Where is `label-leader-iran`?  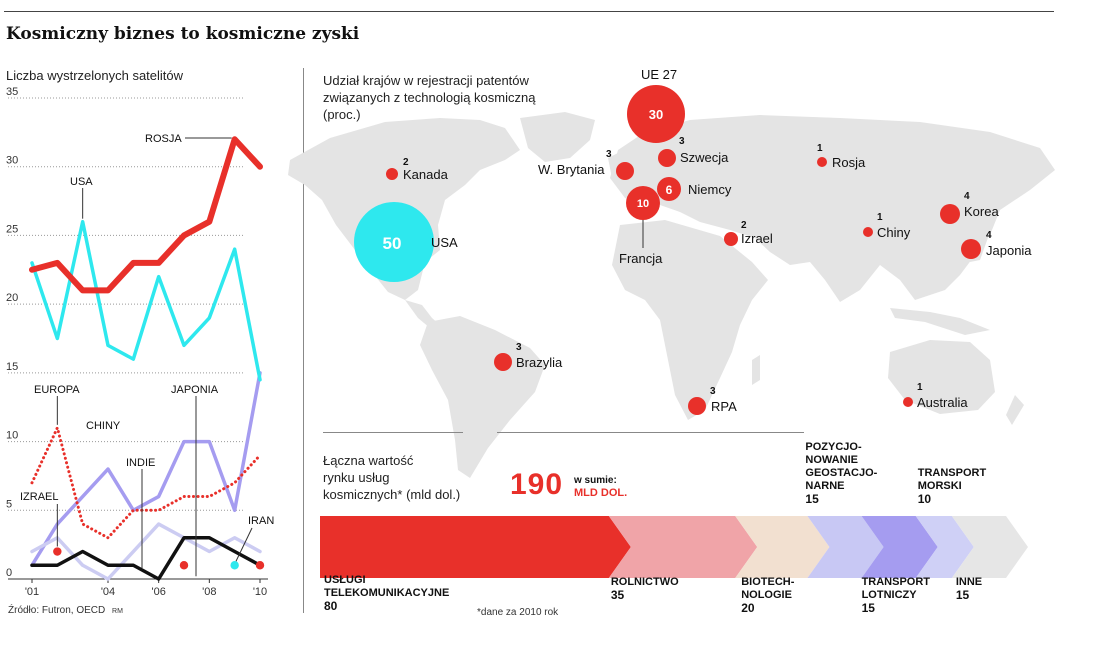 label-leader-iran is located at coordinates (244, 544).